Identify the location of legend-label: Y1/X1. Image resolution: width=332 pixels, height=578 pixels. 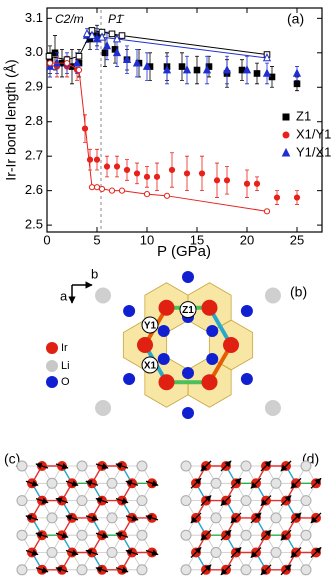
(313, 151).